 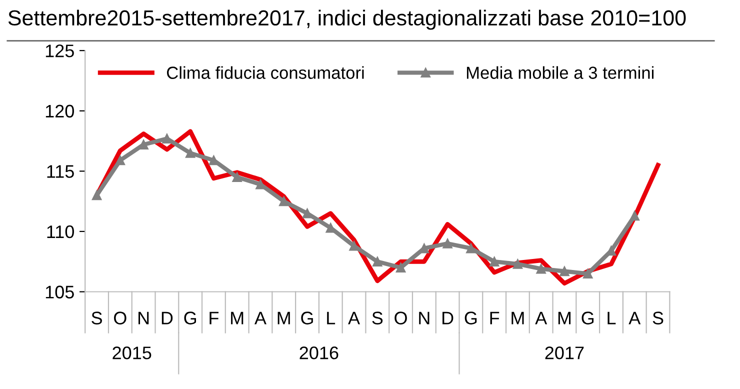 What do you see at coordinates (319, 353) in the screenshot?
I see `text: 2016` at bounding box center [319, 353].